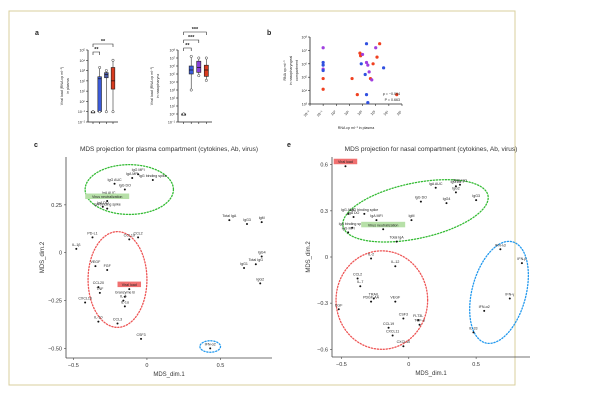 The height and width of the screenshot is (411, 609). What do you see at coordinates (521, 259) in the screenshot?
I see `mds-point-label: IFN-β` at bounding box center [521, 259].